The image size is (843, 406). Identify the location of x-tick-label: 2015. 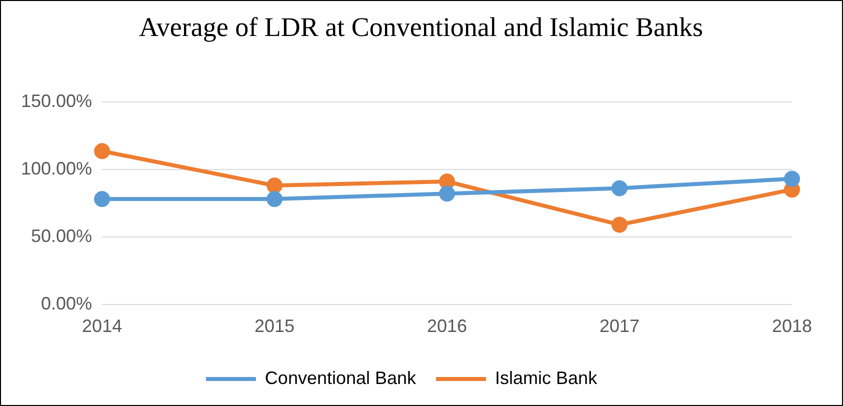
(274, 326).